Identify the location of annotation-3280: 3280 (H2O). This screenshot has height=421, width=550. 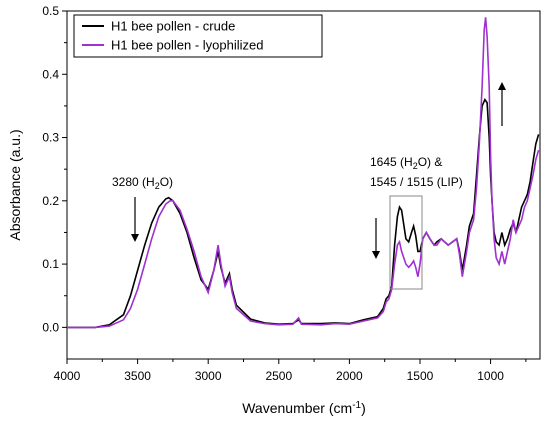
(142, 183).